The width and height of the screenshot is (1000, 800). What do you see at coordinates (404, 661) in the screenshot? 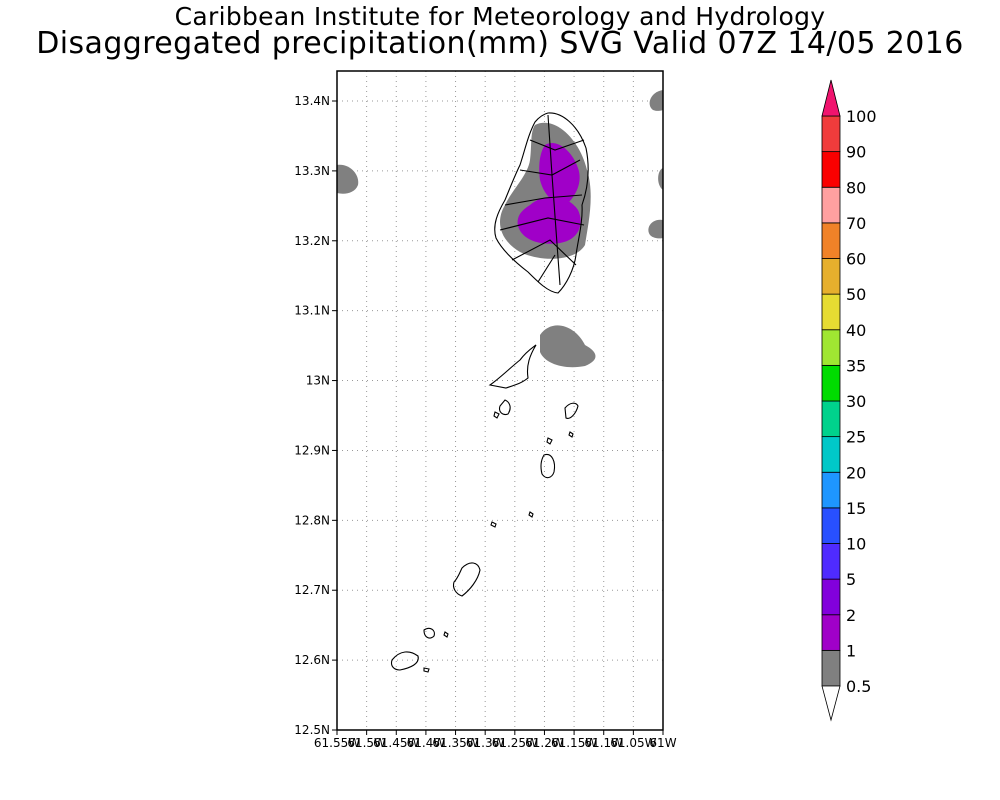
I see `island-carriacou` at bounding box center [404, 661].